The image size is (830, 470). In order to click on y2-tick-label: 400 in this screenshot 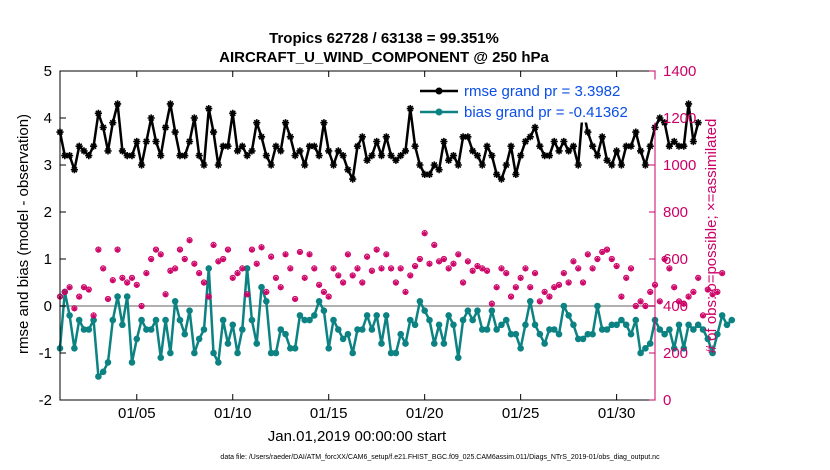, I will do `click(675, 306)`.